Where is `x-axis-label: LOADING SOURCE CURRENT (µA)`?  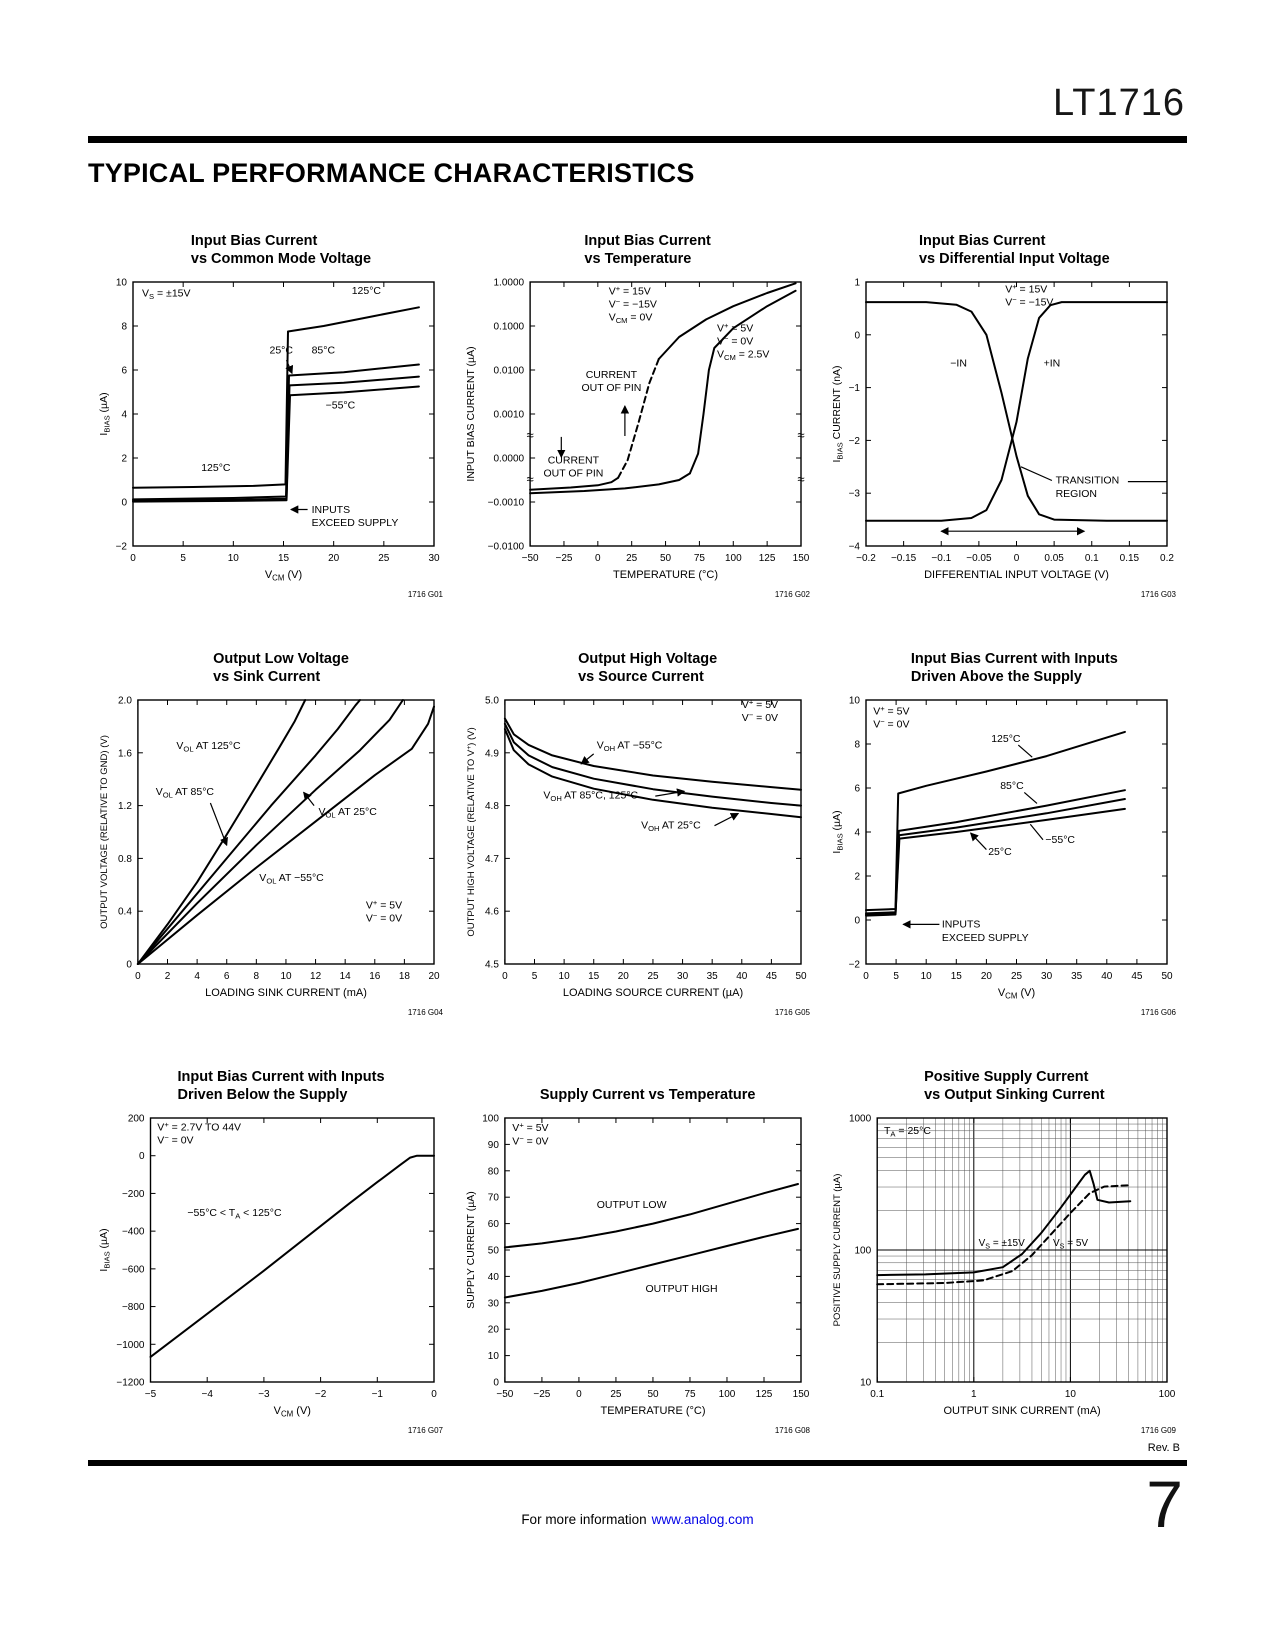
x-axis-label: LOADING SOURCE CURRENT (µA) is located at coordinates (652, 993).